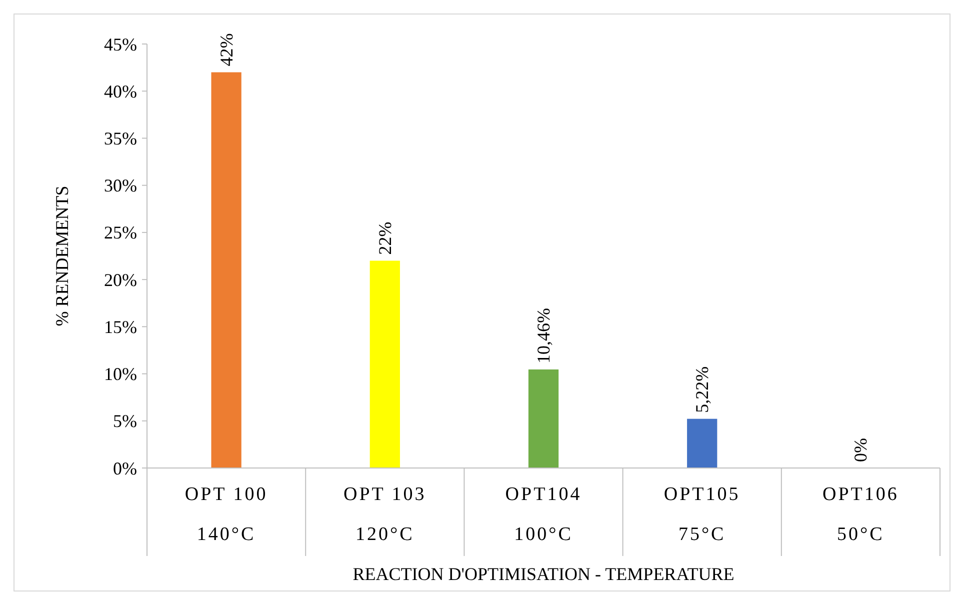 The width and height of the screenshot is (959, 600). I want to click on y-tick-label: 45%, so click(120, 44).